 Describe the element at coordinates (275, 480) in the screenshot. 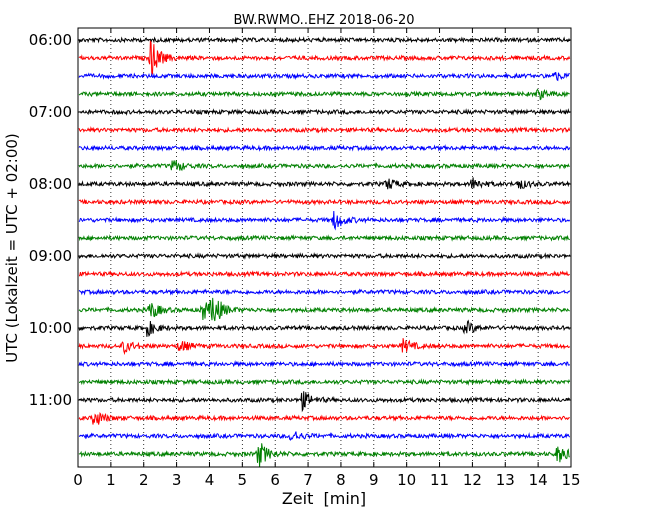

I see `x-tick-label: 6` at that location.